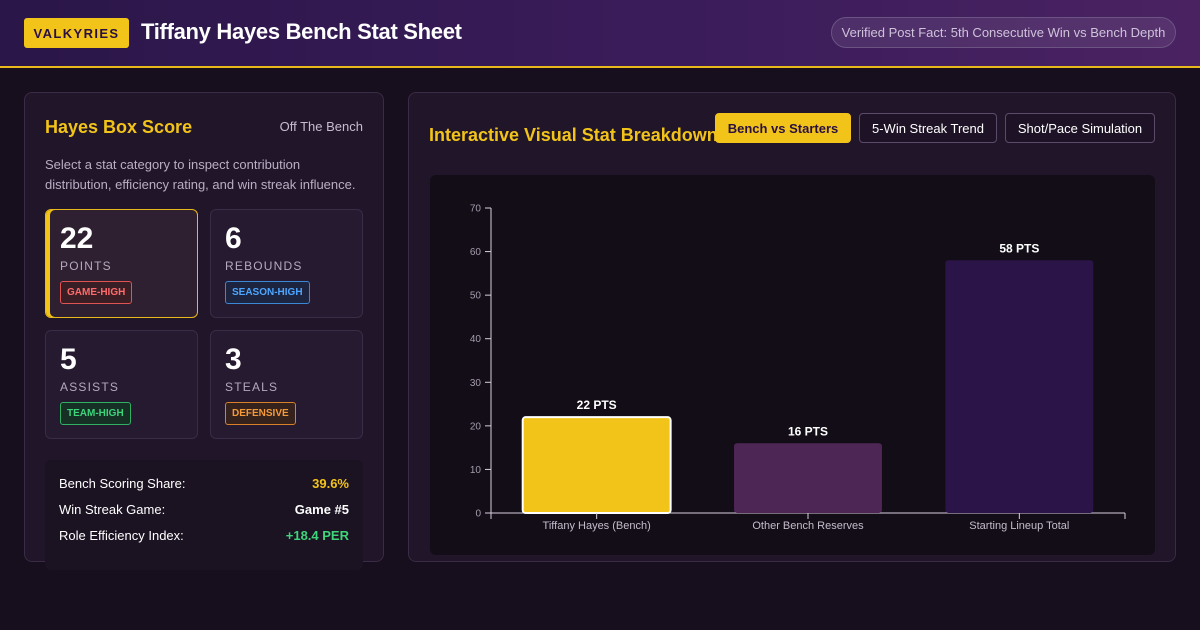  Describe the element at coordinates (95, 413) in the screenshot. I see `stat-badge: TEAM-HIGH` at that location.